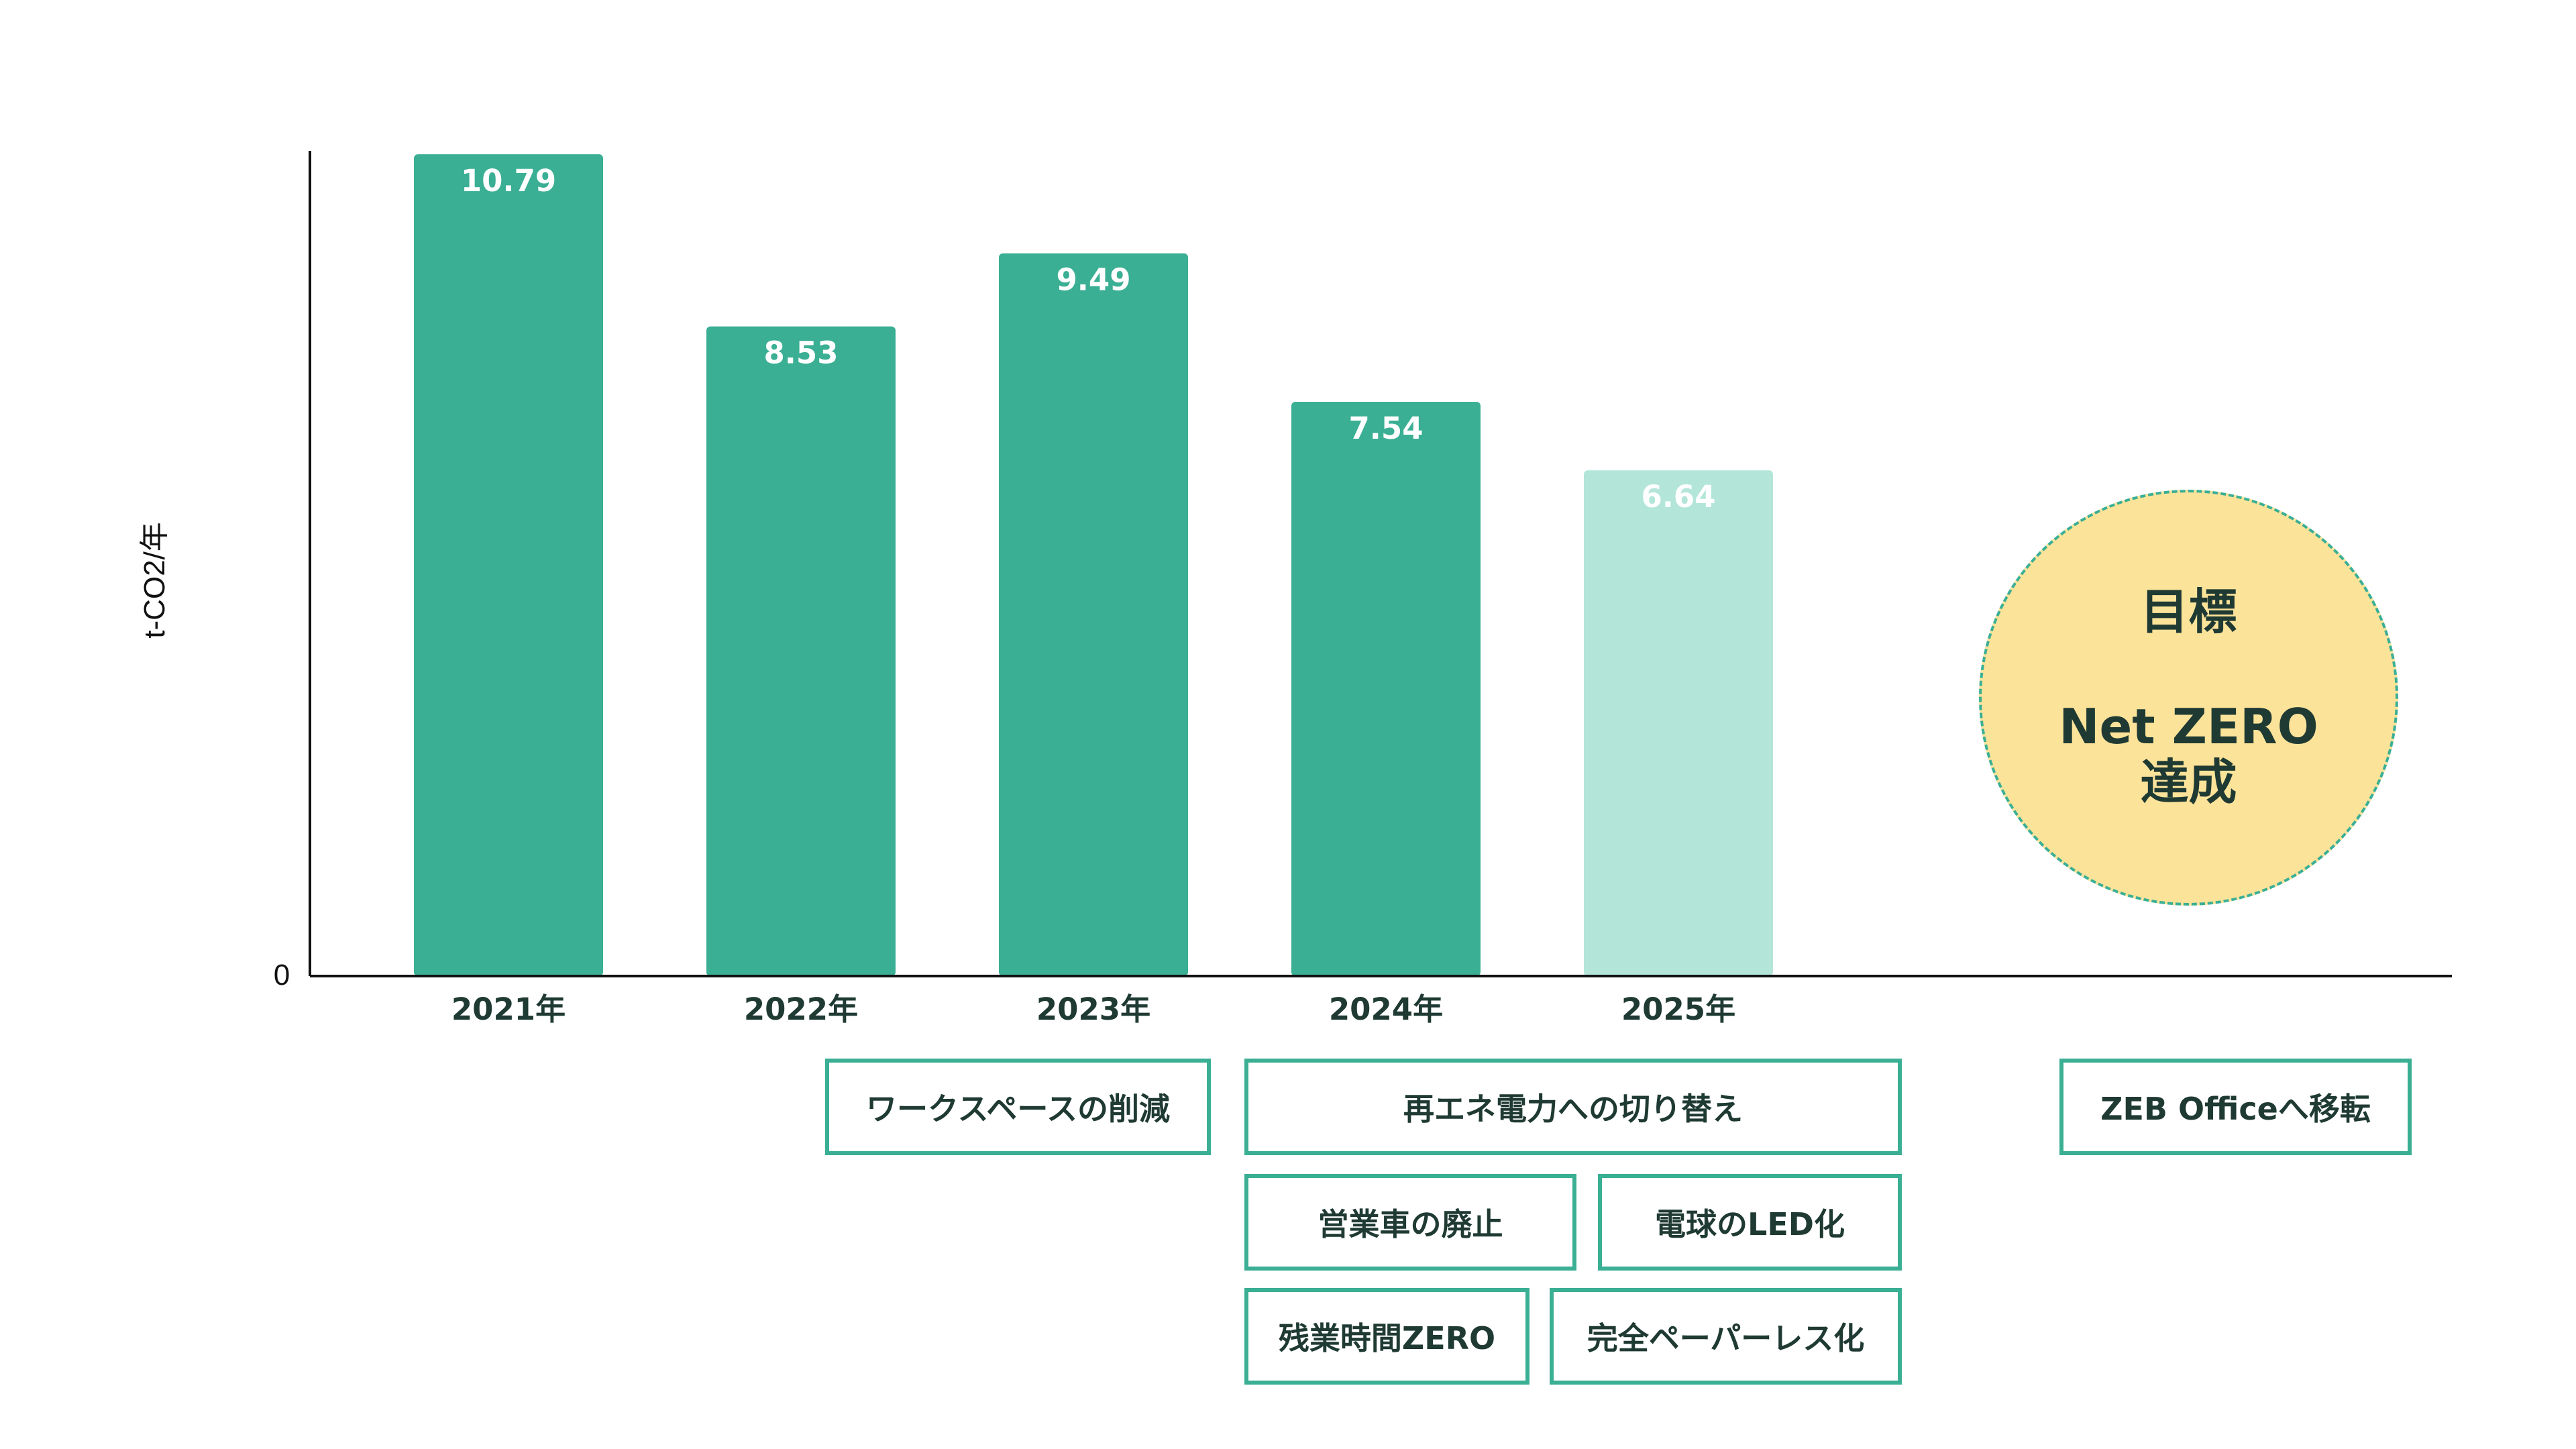 The height and width of the screenshot is (1449, 2576). I want to click on x-tick-label-4: 2025年, so click(1678, 1009).